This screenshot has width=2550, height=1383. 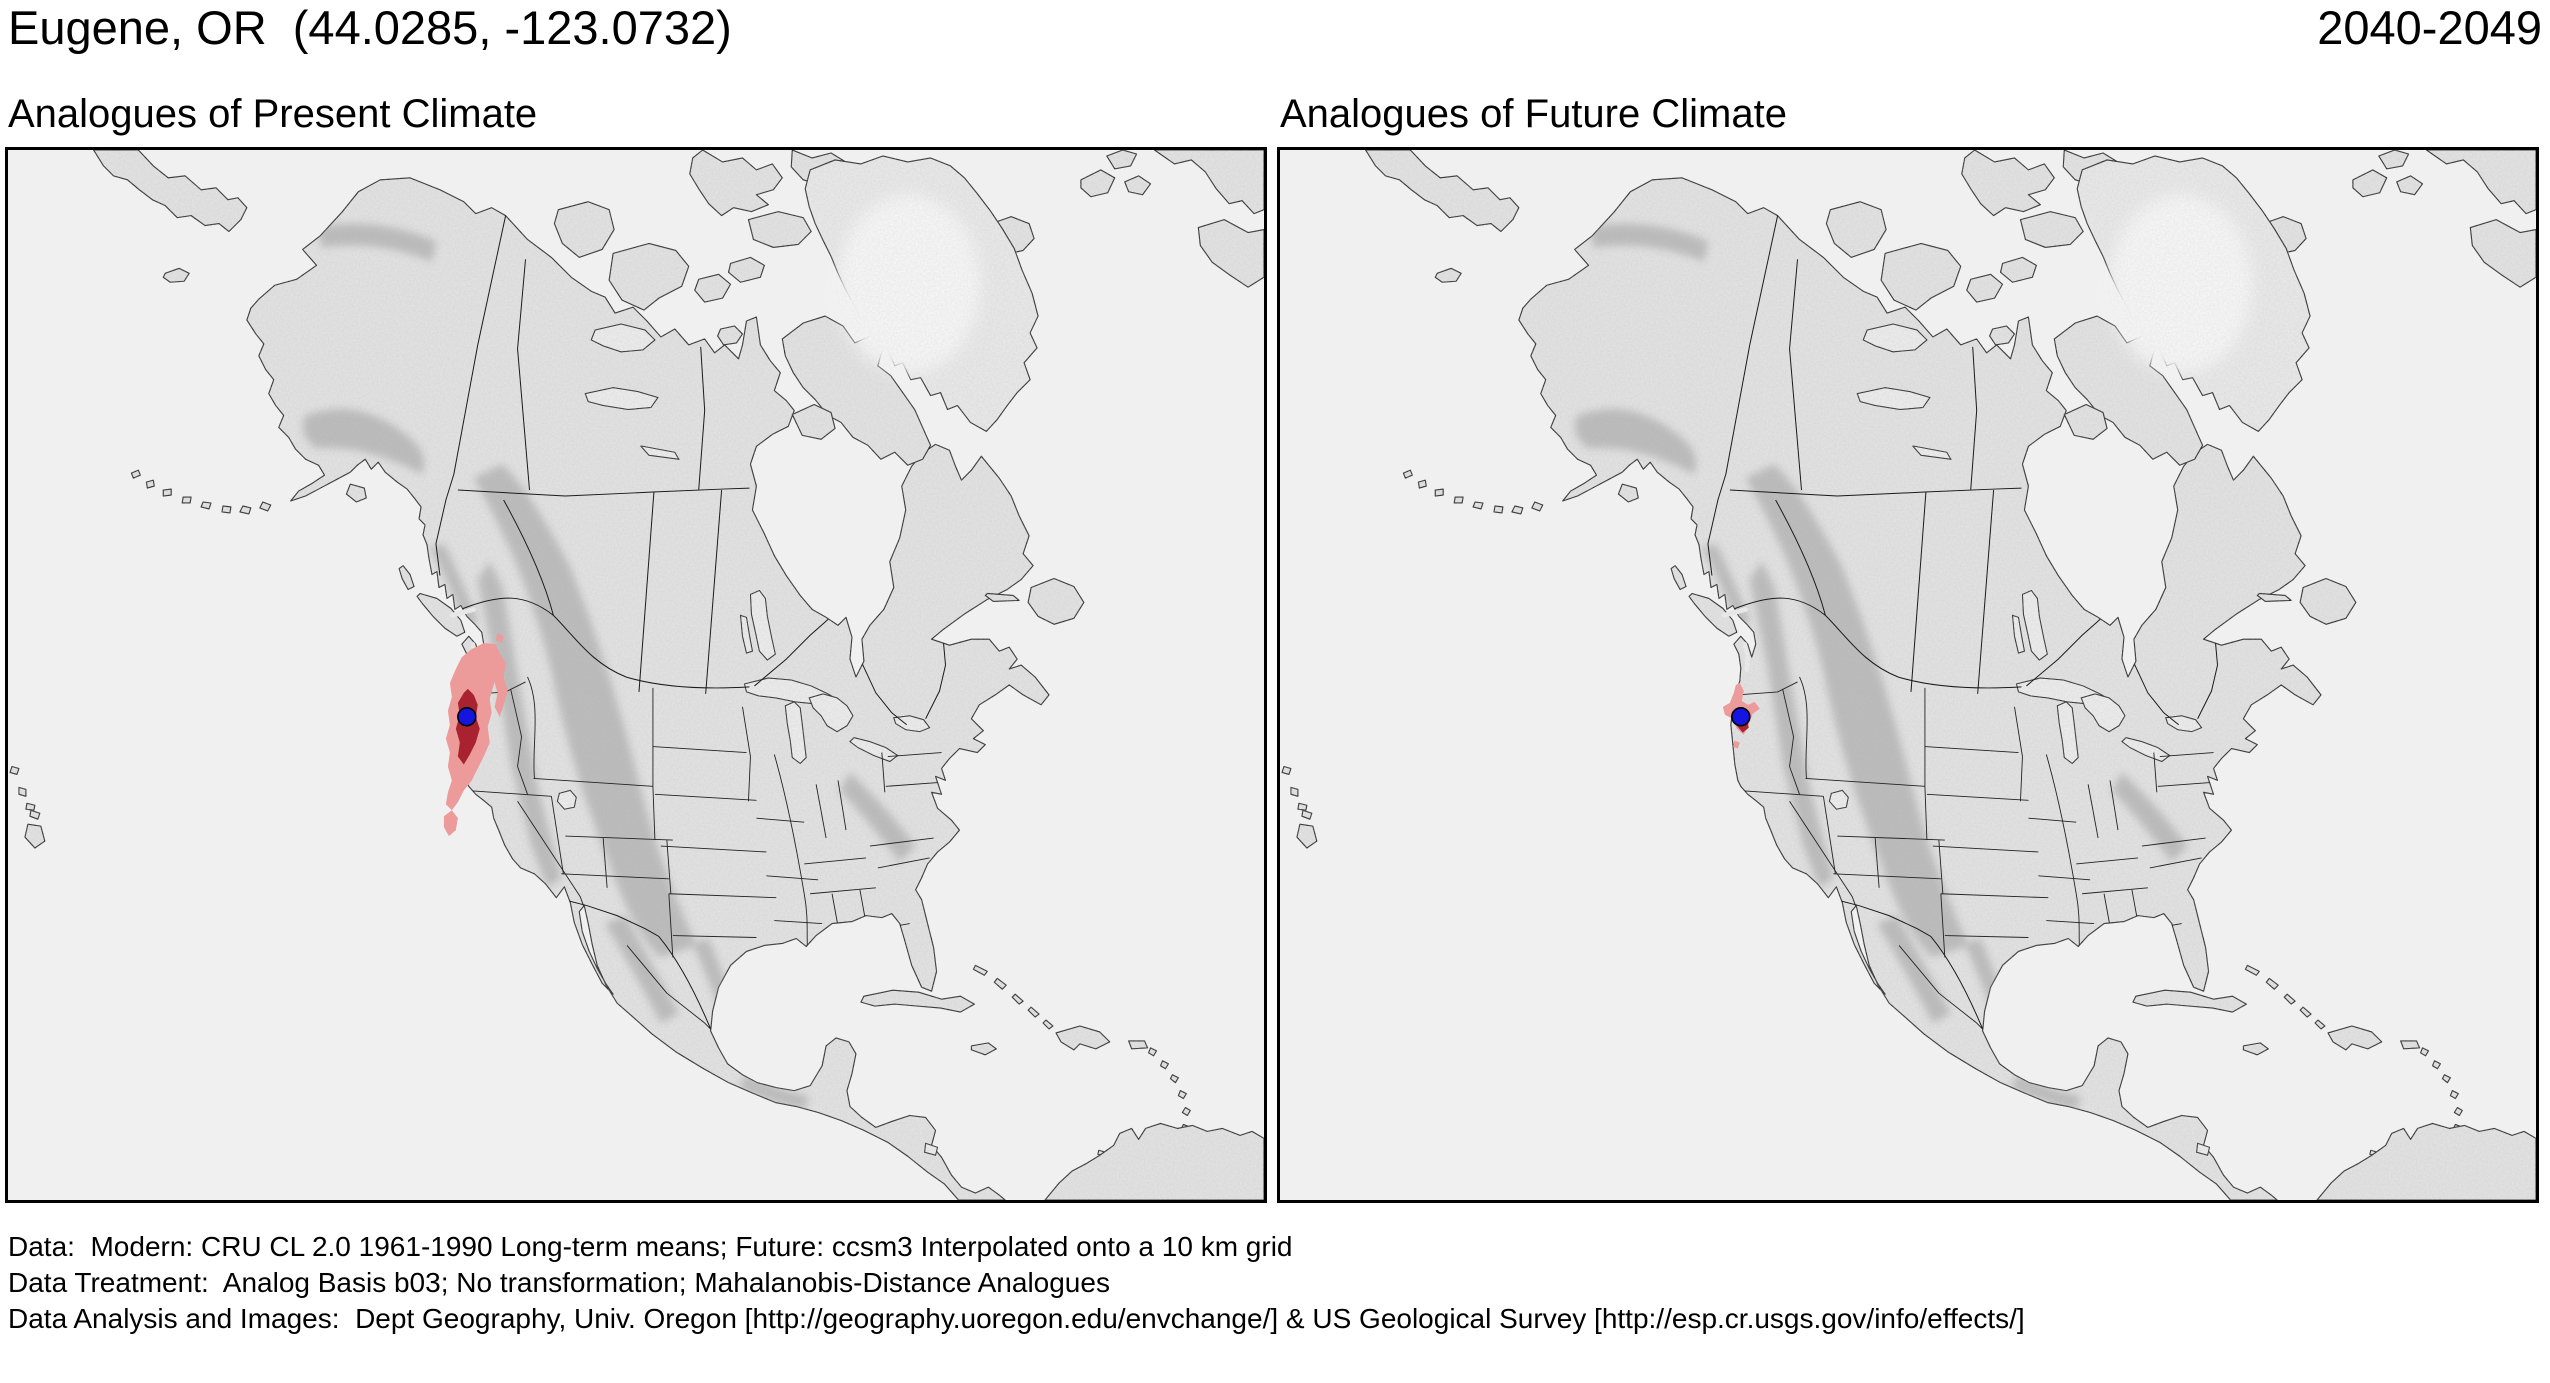 I want to click on page-title-period: 2040-2049, so click(x=2429, y=27).